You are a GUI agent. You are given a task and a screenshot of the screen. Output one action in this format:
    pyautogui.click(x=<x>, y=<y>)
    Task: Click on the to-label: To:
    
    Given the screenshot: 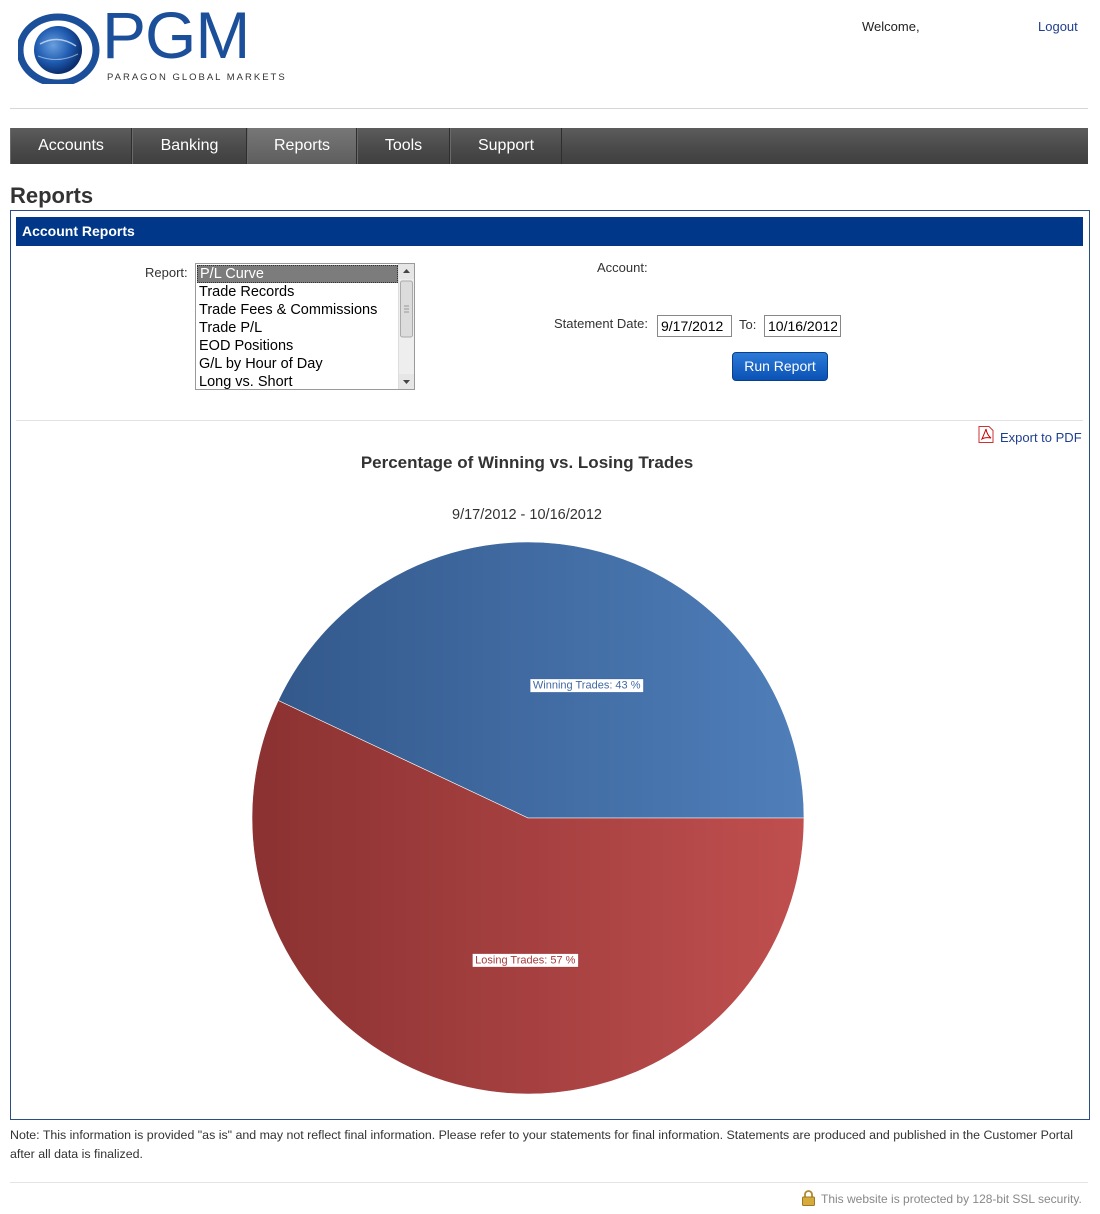 What is the action you would take?
    pyautogui.click(x=748, y=324)
    